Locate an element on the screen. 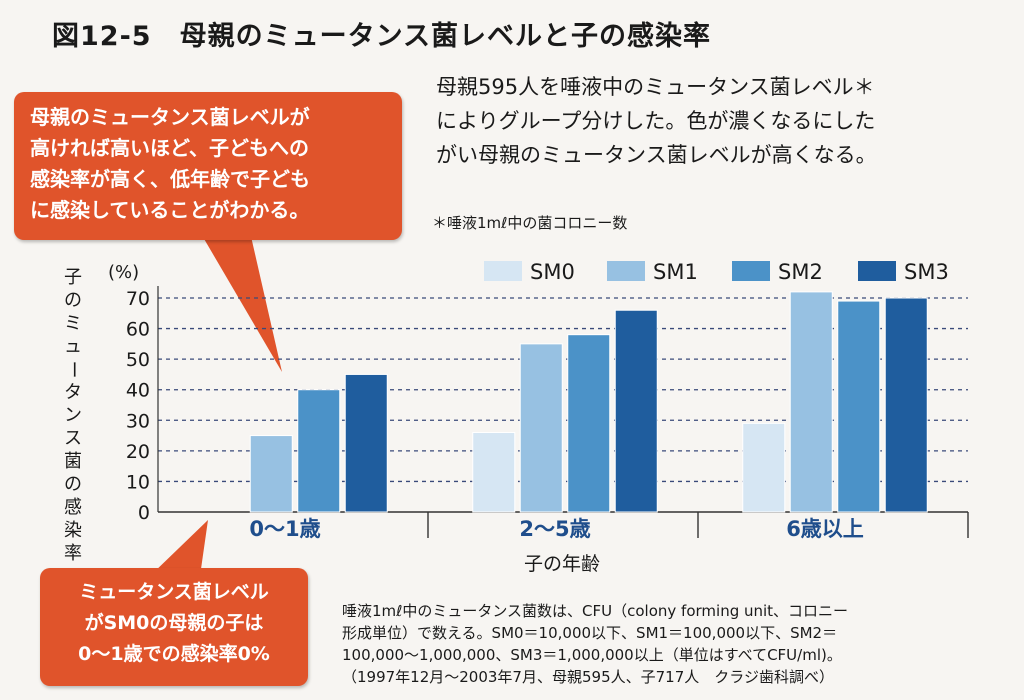 Image resolution: width=1024 pixels, height=700 pixels. y-axis-label-char: 子 is located at coordinates (73, 277).